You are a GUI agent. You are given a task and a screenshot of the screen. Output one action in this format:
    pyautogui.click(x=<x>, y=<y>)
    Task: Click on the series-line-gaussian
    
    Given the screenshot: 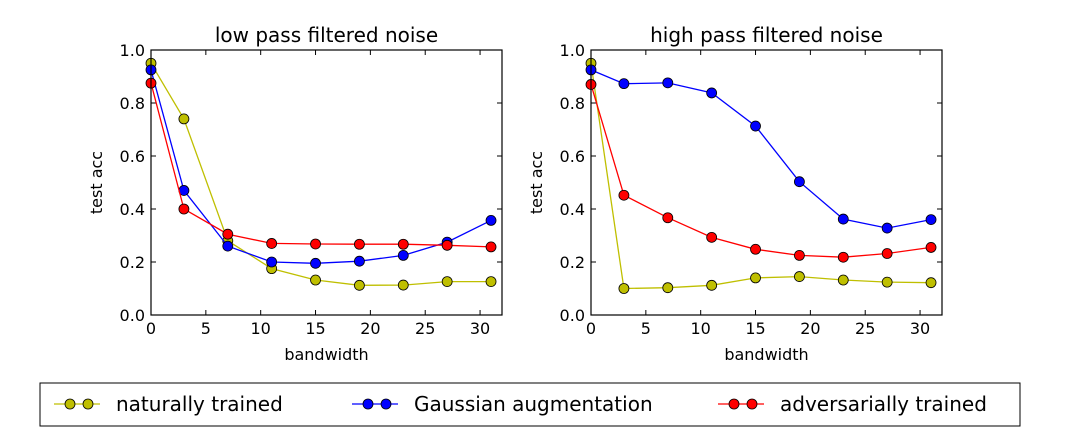 What is the action you would take?
    pyautogui.click(x=321, y=166)
    